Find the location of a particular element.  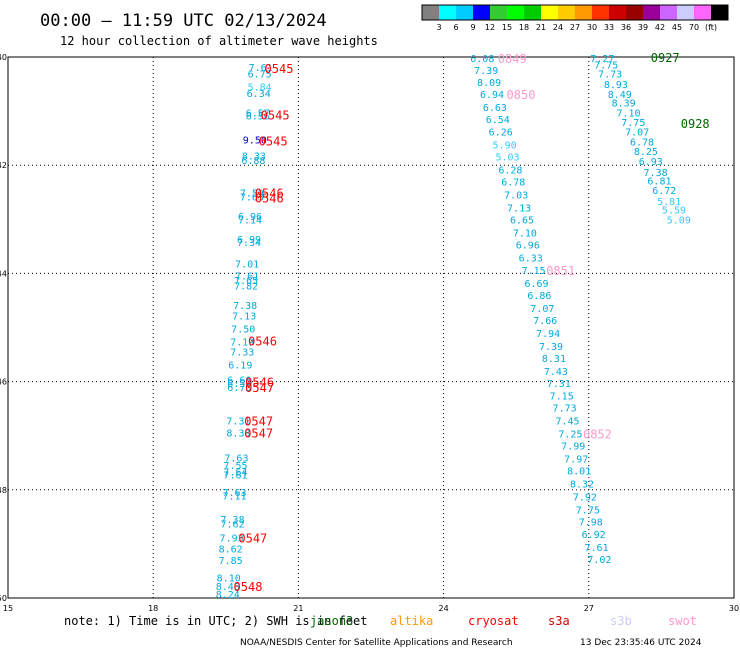

legend-jason3: jason3 is located at coordinates (331, 621).